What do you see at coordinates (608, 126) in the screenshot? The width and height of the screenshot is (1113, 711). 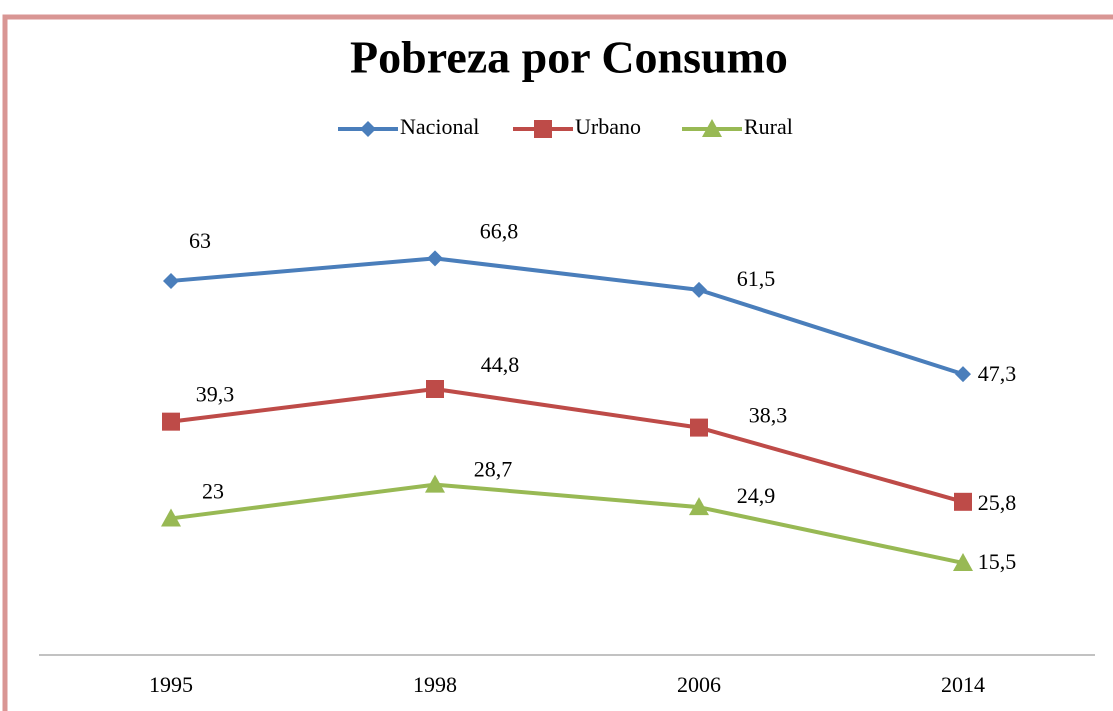 I see `legend-label: Urbano` at bounding box center [608, 126].